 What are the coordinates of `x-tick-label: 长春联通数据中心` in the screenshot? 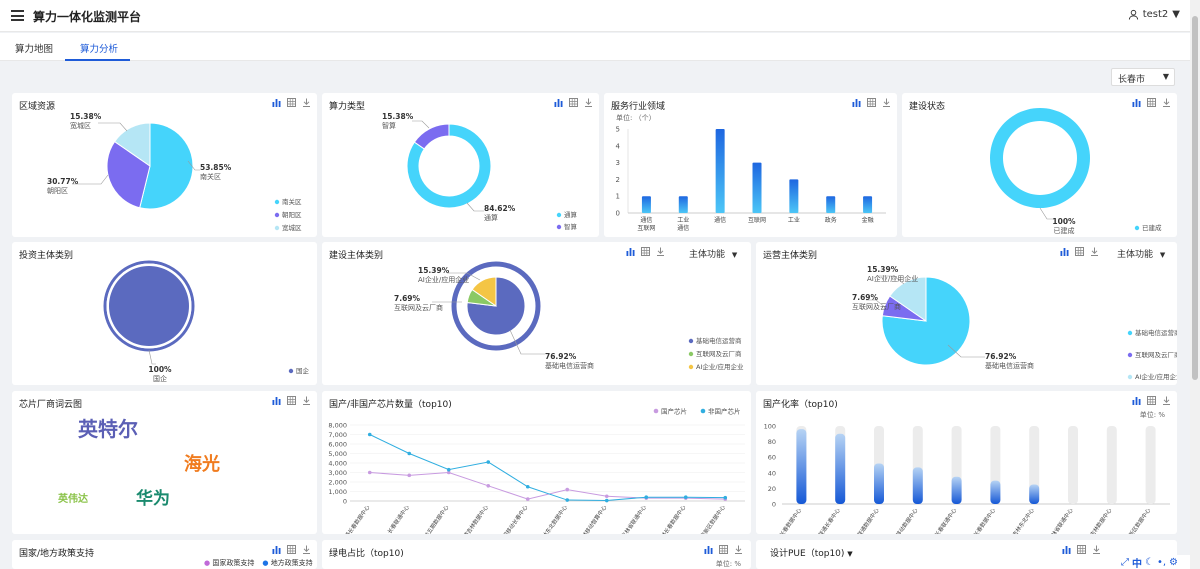 It's located at (865, 520).